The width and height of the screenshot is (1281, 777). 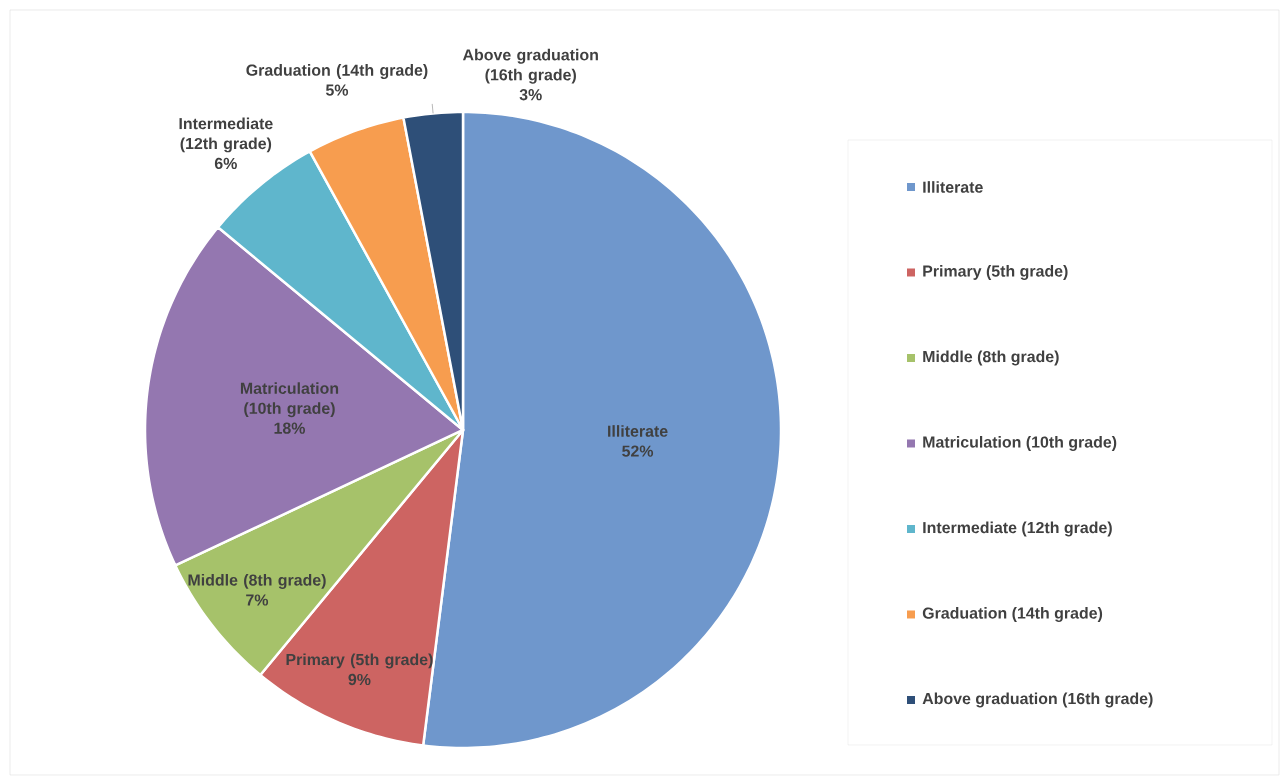 What do you see at coordinates (337, 90) in the screenshot?
I see `data-label: 5%` at bounding box center [337, 90].